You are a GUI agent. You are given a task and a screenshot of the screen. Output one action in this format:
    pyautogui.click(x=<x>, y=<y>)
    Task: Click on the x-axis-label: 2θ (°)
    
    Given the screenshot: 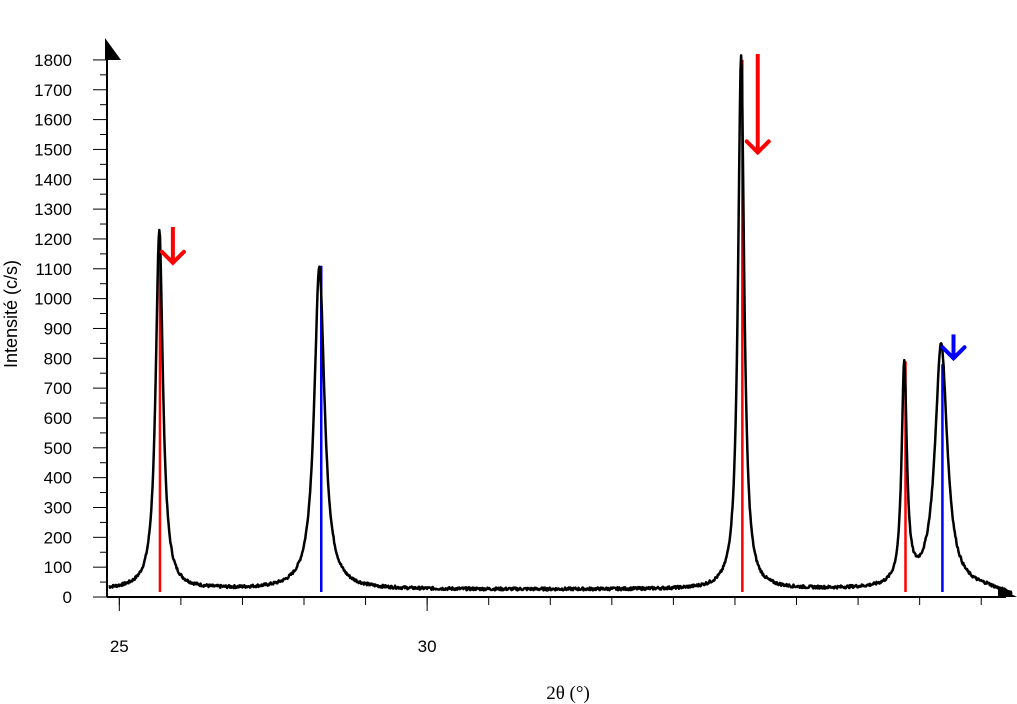 What is the action you would take?
    pyautogui.click(x=568, y=693)
    